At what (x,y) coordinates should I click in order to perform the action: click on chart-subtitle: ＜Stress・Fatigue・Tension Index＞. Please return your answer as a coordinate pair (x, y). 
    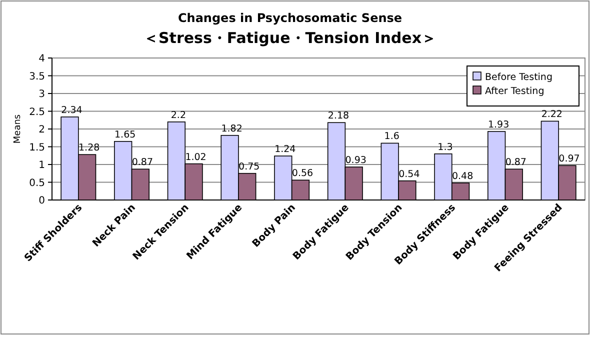
    Looking at the image, I should click on (290, 38).